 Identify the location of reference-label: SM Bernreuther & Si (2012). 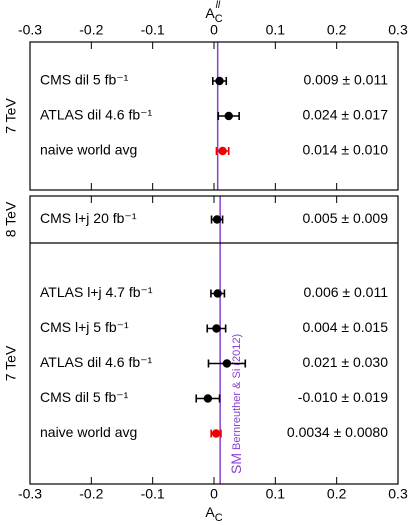
(236, 404).